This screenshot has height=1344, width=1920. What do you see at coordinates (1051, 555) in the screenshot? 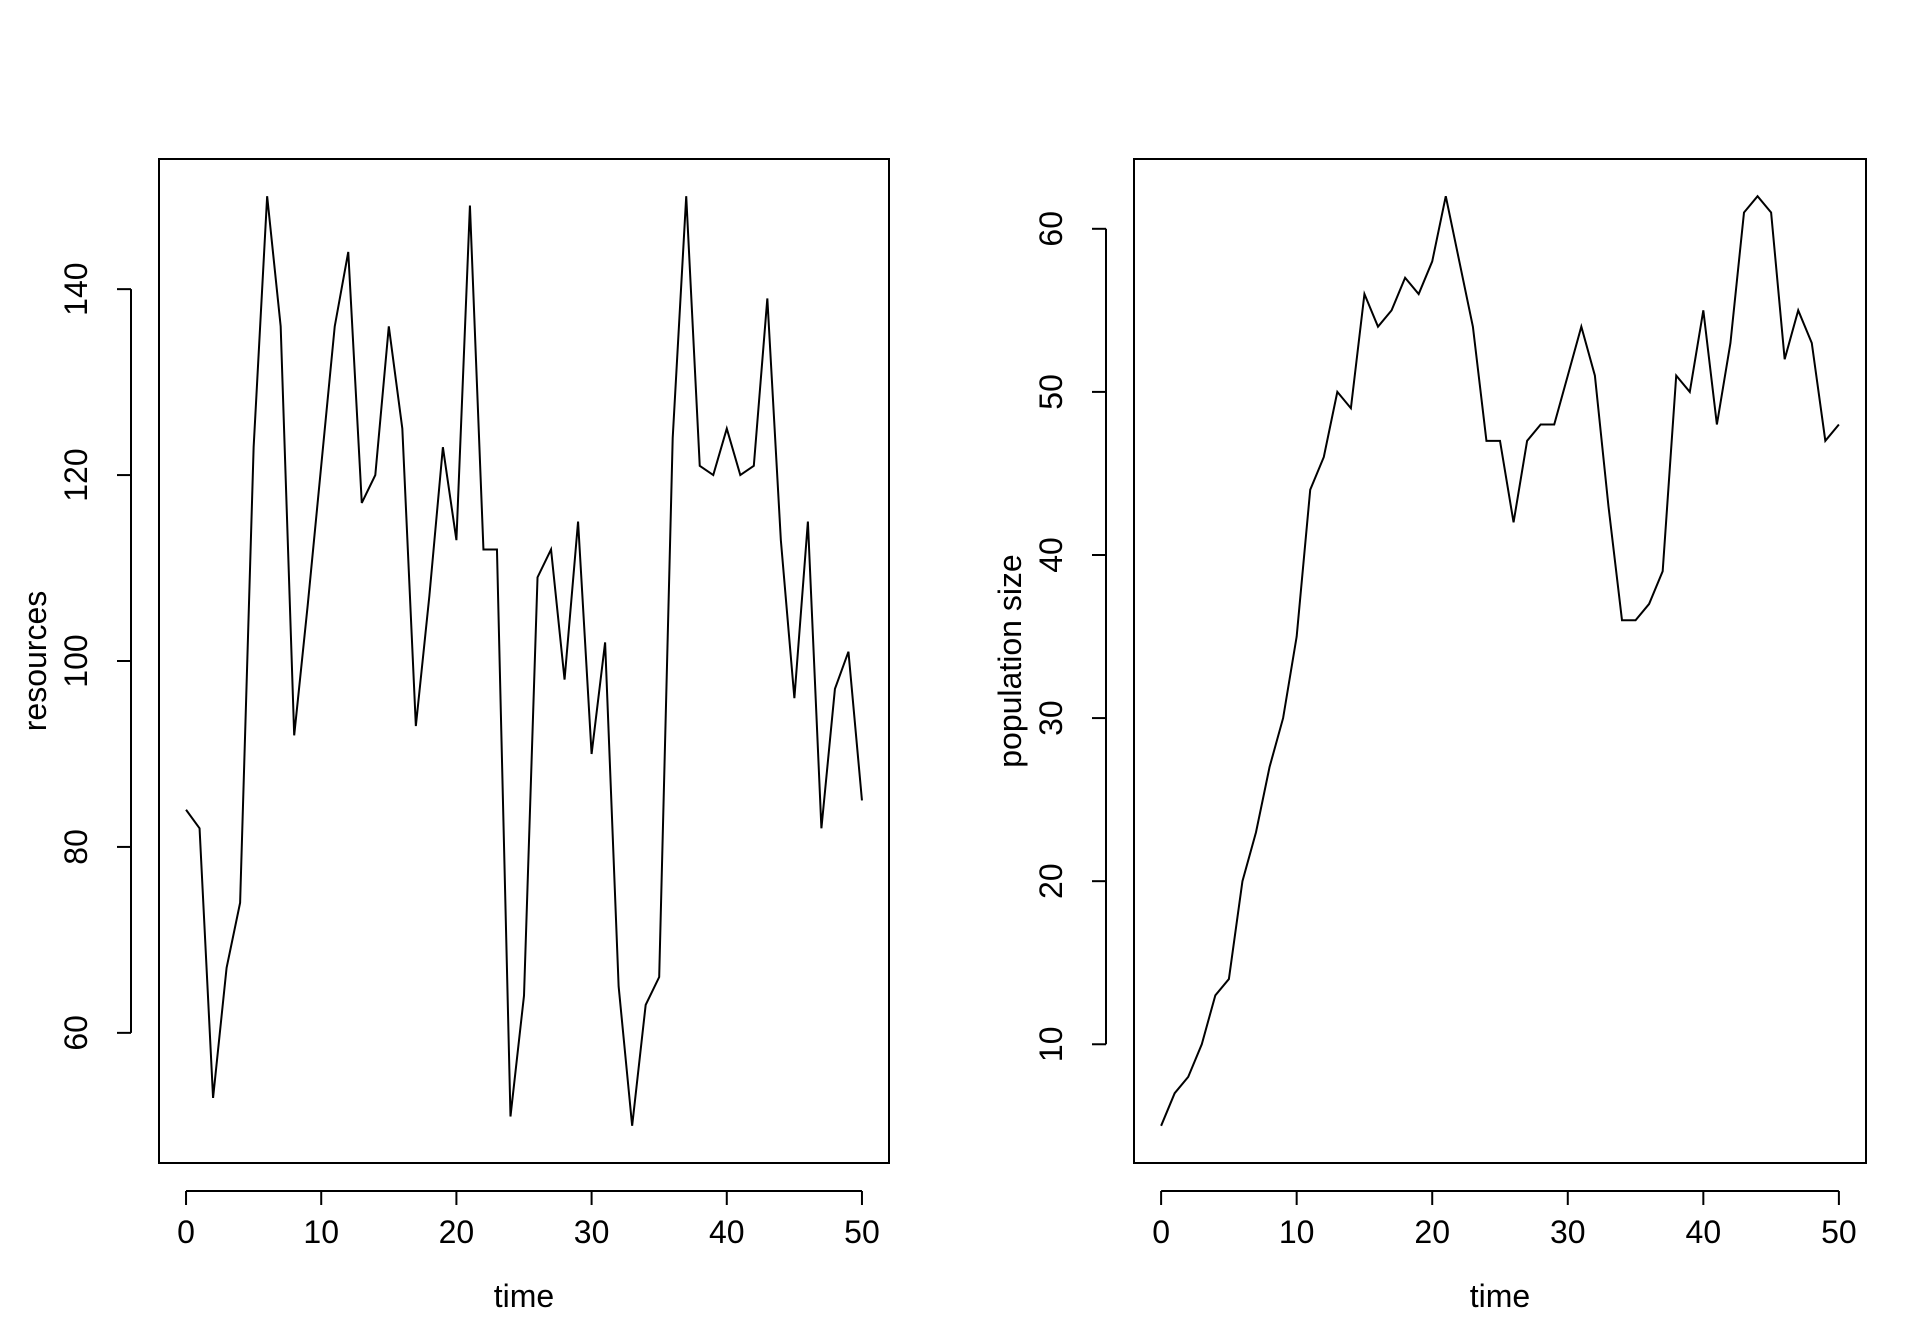
I see `y-tick-label: 40` at bounding box center [1051, 555].